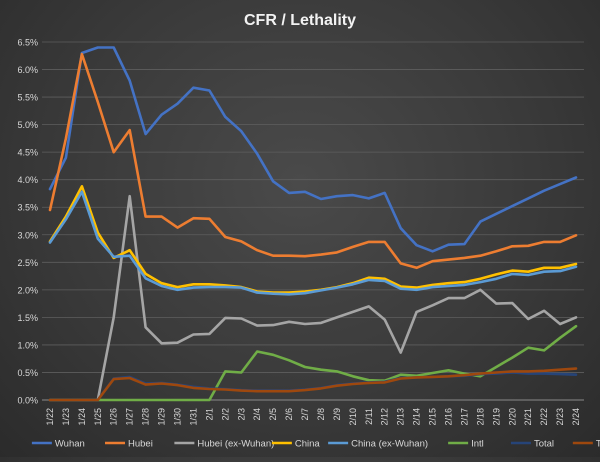 The height and width of the screenshot is (462, 600). Describe the element at coordinates (308, 444) in the screenshot. I see `legend-label: China` at that location.